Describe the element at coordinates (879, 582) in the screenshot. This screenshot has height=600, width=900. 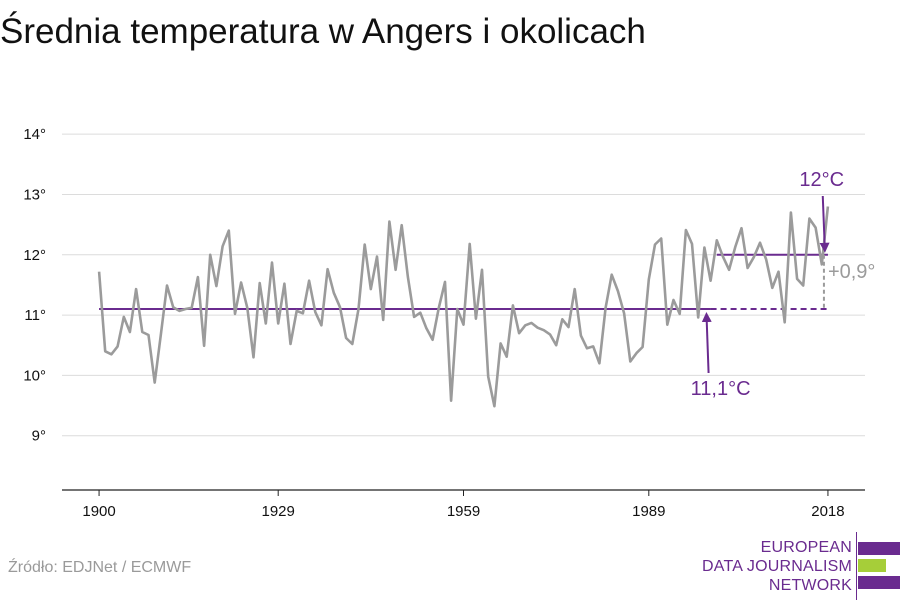
I see `logo-bar-purple-bottom` at that location.